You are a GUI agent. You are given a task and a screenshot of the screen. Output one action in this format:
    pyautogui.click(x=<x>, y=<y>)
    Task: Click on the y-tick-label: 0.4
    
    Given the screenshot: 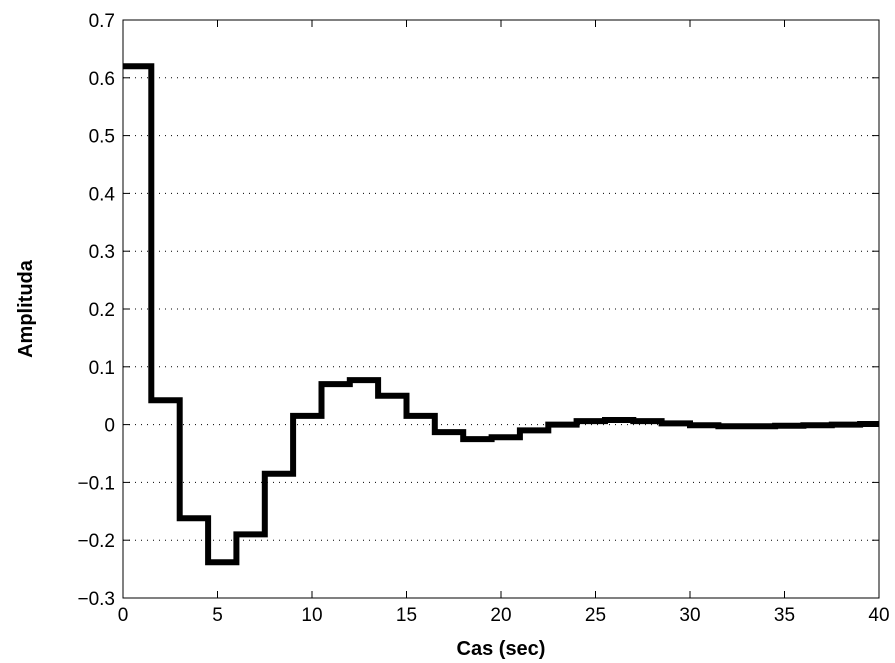 What is the action you would take?
    pyautogui.click(x=102, y=194)
    